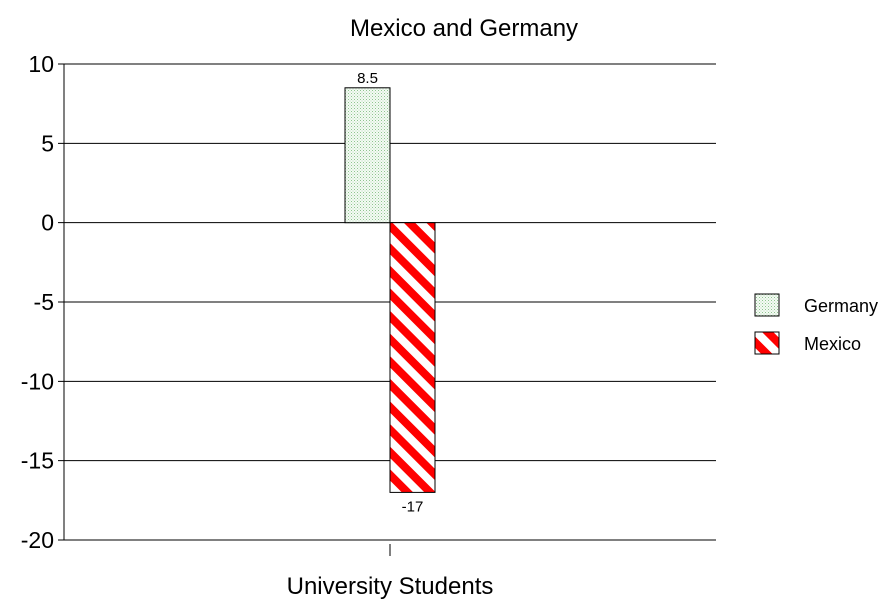 The height and width of the screenshot is (606, 893). Describe the element at coordinates (390, 572) in the screenshot. I see `x-axis-categories: University Students` at that location.